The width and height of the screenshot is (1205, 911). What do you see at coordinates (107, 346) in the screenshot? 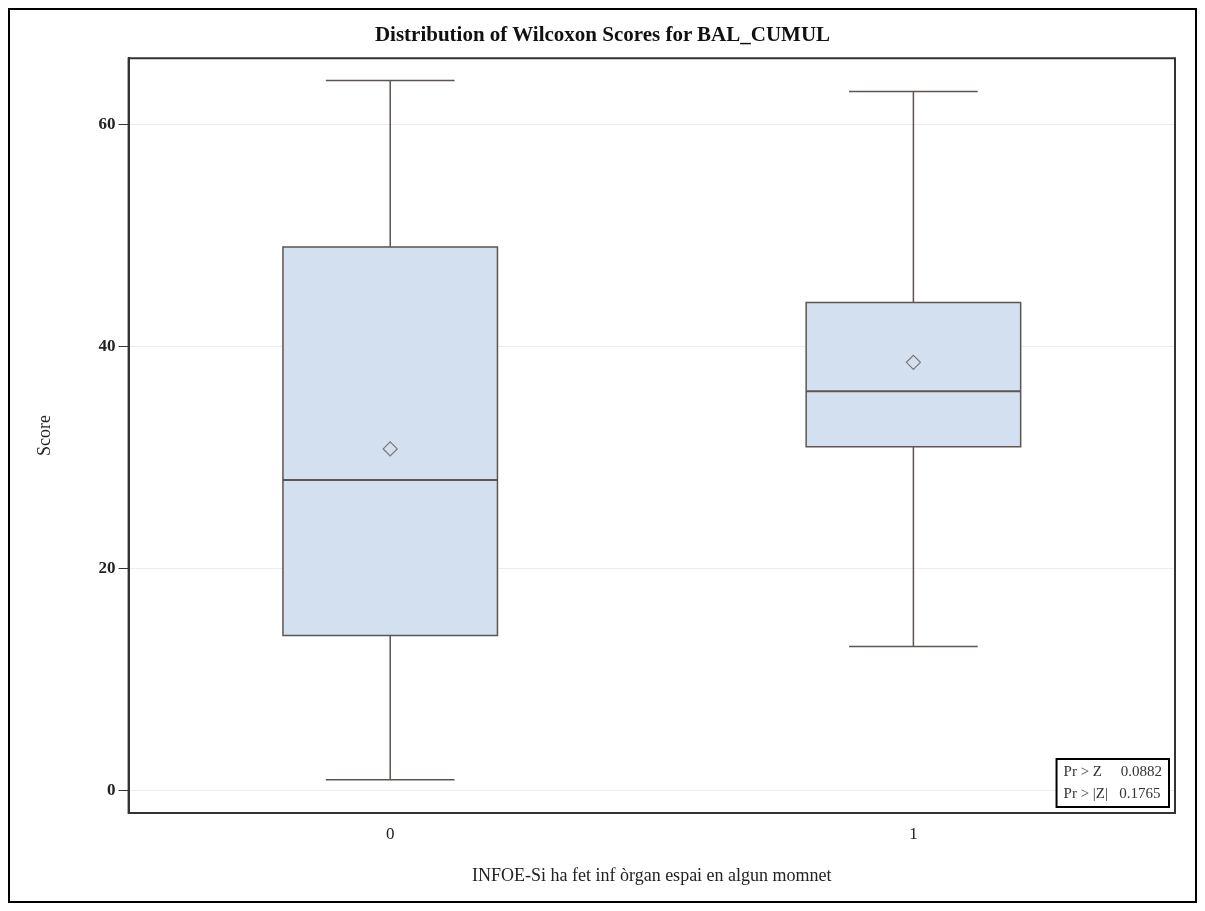
I see `y-tick-label: 40` at bounding box center [107, 346].